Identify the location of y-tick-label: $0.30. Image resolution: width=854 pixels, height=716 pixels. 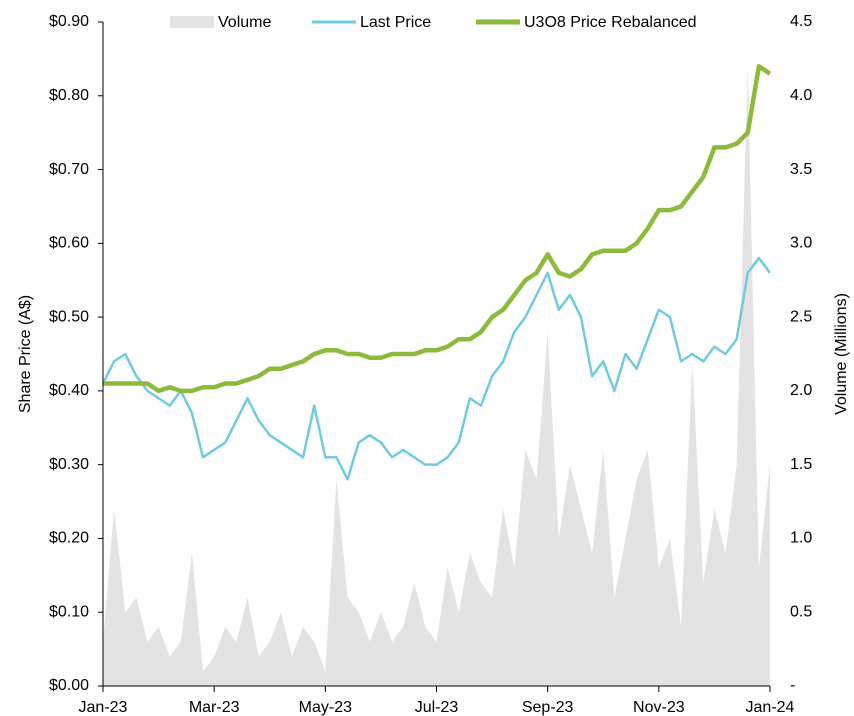
(69, 464).